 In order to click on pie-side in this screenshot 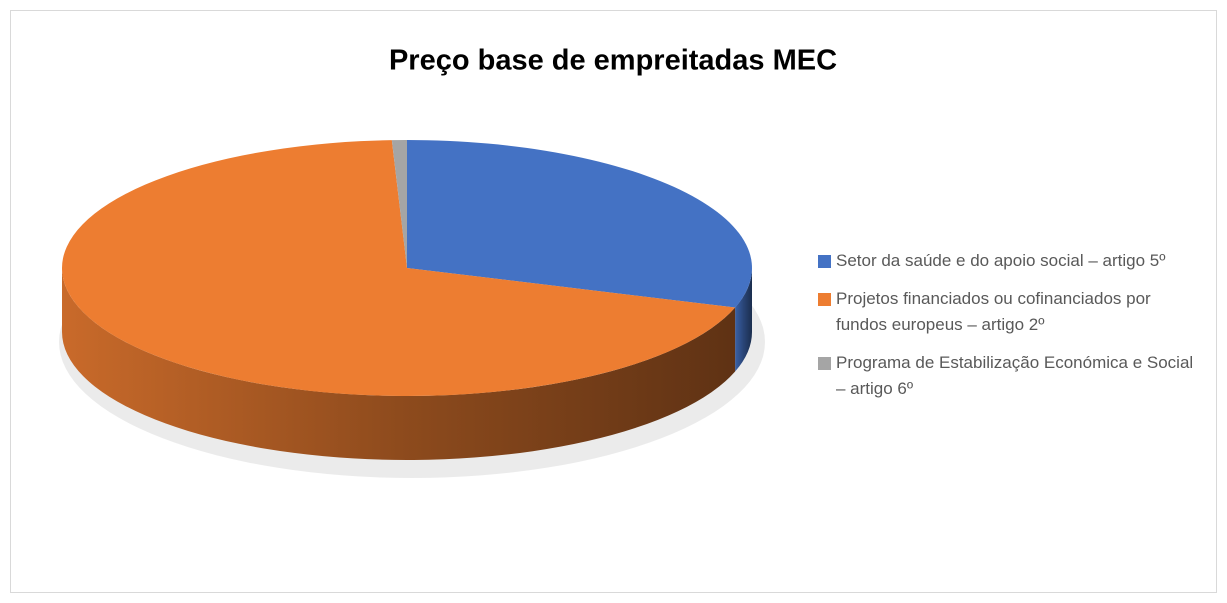, I will do `click(743, 320)`.